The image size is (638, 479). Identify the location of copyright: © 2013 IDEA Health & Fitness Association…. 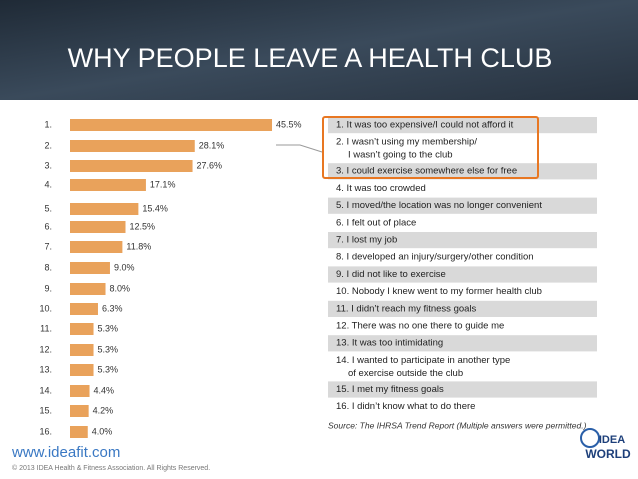
(111, 468).